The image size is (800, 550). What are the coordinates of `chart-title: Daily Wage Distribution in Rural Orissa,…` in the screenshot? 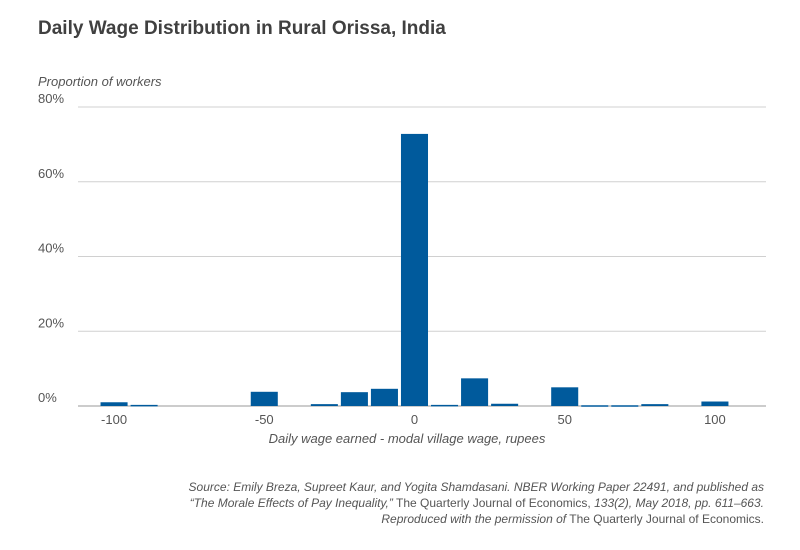 It's located at (242, 28).